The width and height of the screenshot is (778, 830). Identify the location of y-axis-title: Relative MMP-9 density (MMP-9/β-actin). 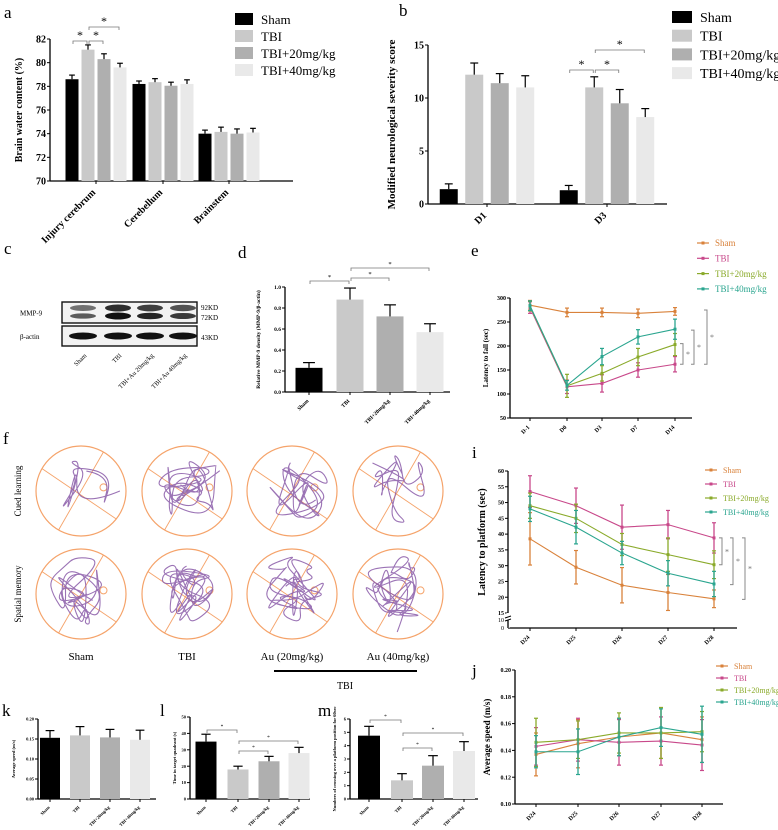
(258, 339).